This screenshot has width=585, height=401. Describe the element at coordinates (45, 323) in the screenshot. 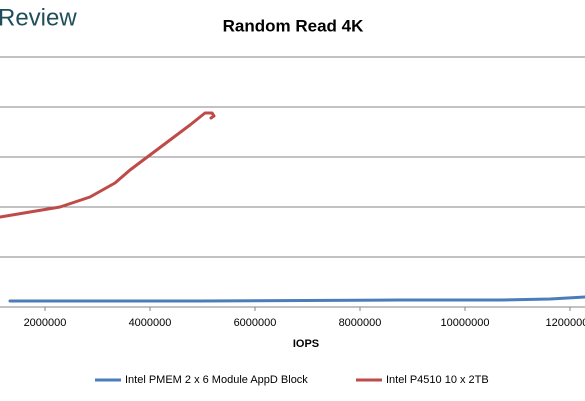

I see `x-tick-label: 2000000` at that location.